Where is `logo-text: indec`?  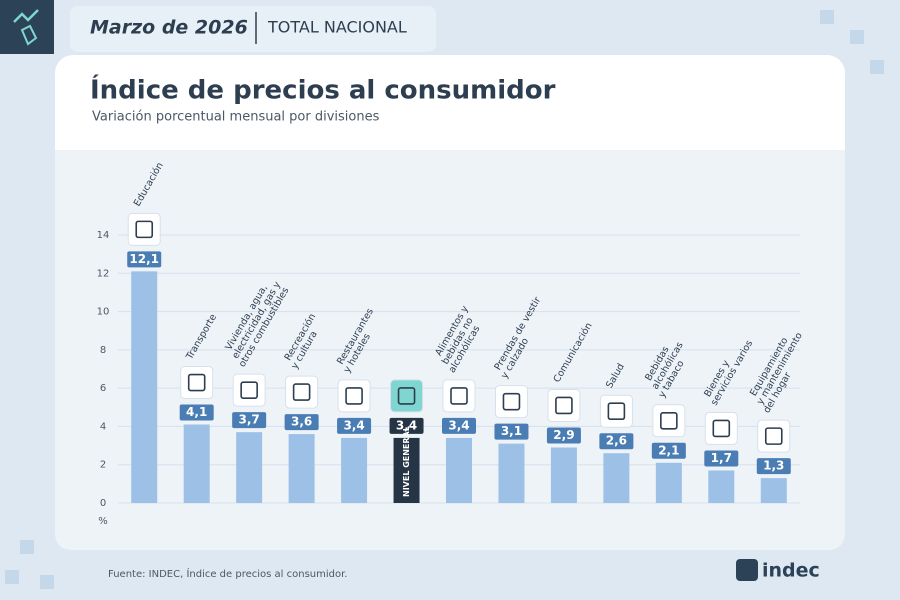 logo-text: indec is located at coordinates (791, 571).